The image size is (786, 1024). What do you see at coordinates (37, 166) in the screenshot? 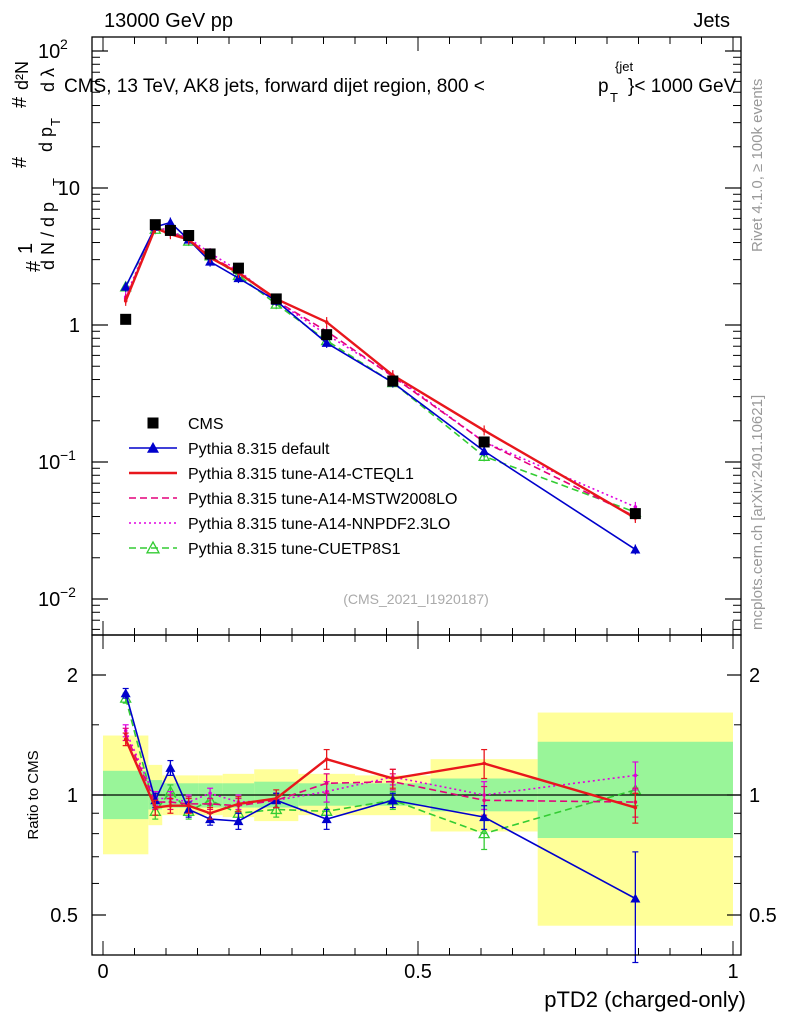
I see `main-ylabel: # 1 d N / d p T # d p T # d²N d λ` at bounding box center [37, 166].